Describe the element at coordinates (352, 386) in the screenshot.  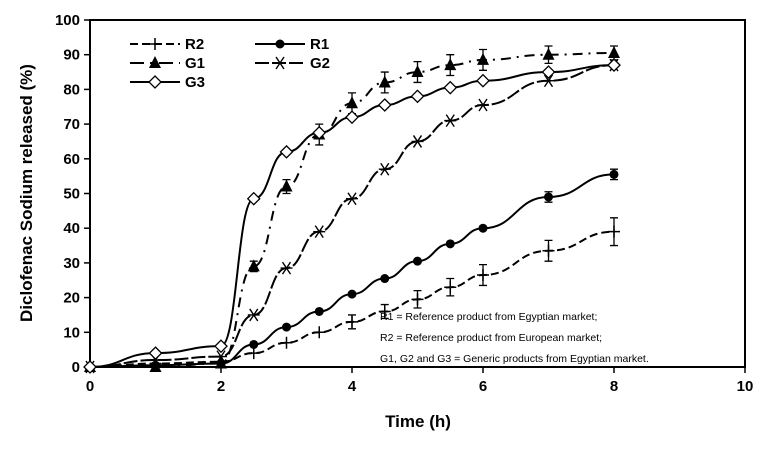
I see `x-tick-label: 4` at that location.